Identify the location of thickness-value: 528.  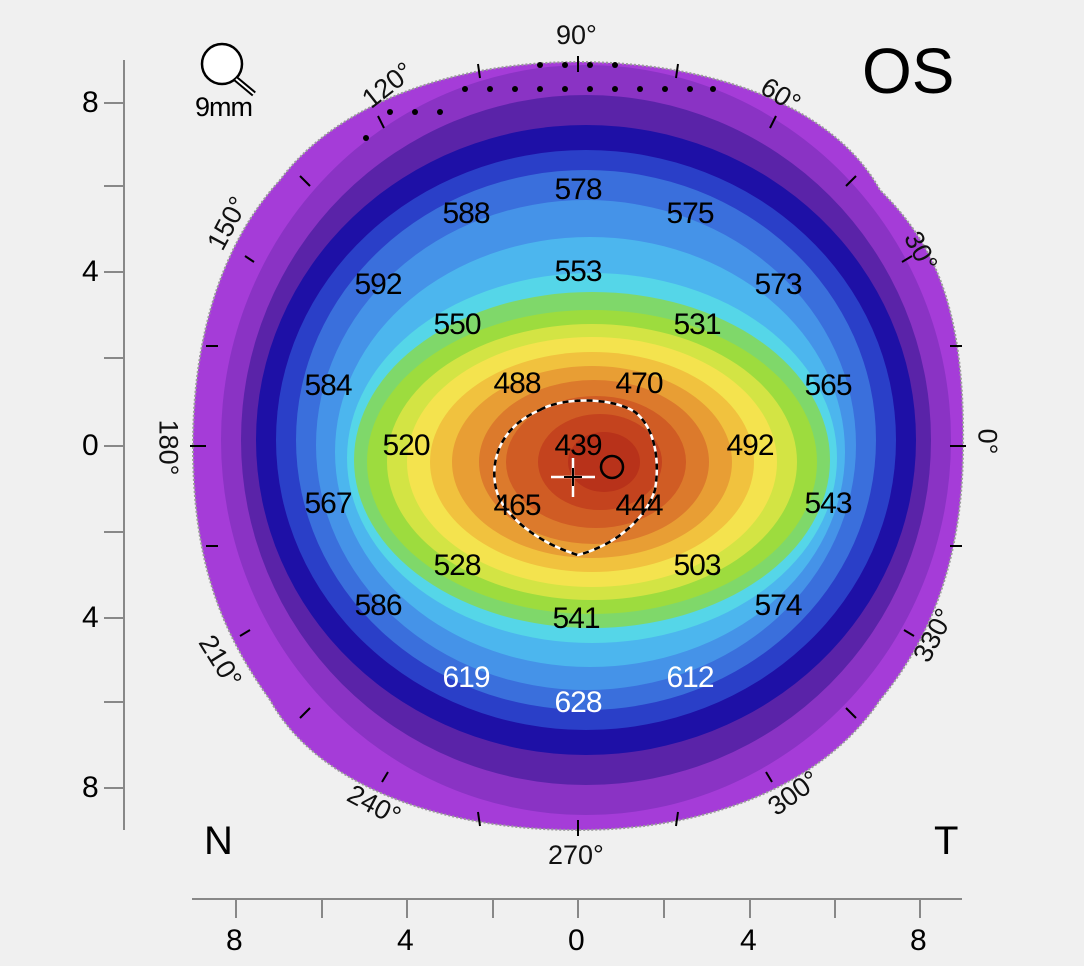
(457, 565).